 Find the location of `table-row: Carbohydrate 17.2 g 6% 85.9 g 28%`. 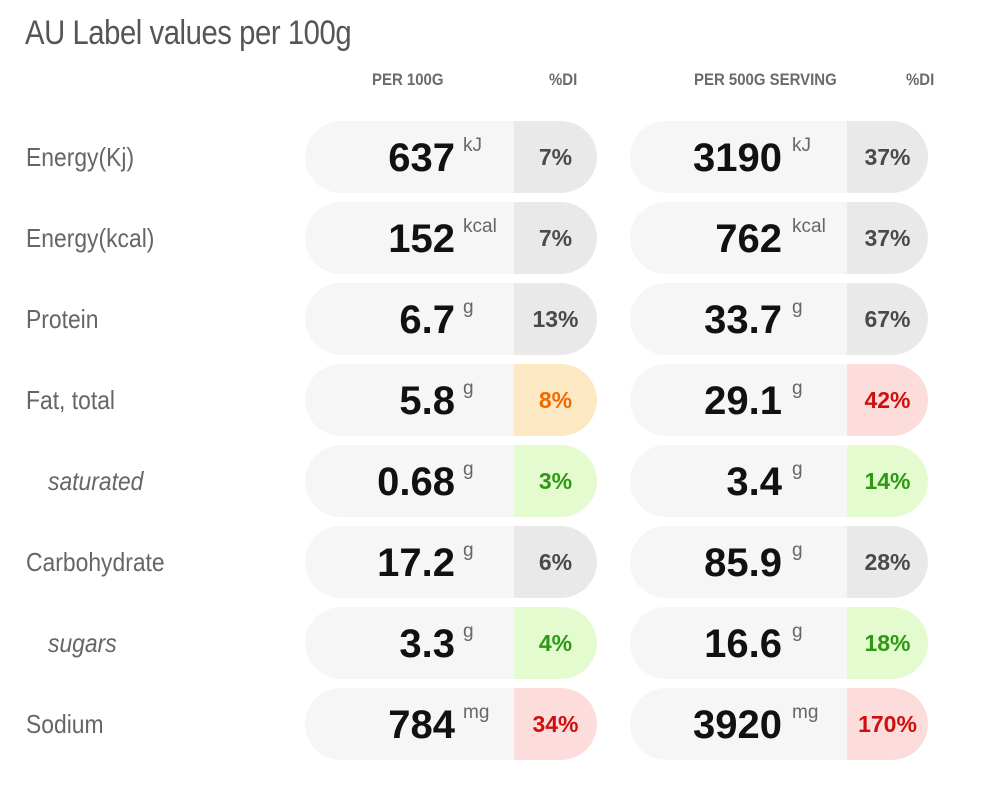

table-row: Carbohydrate 17.2 g 6% 85.9 g 28% is located at coordinates (503, 562).